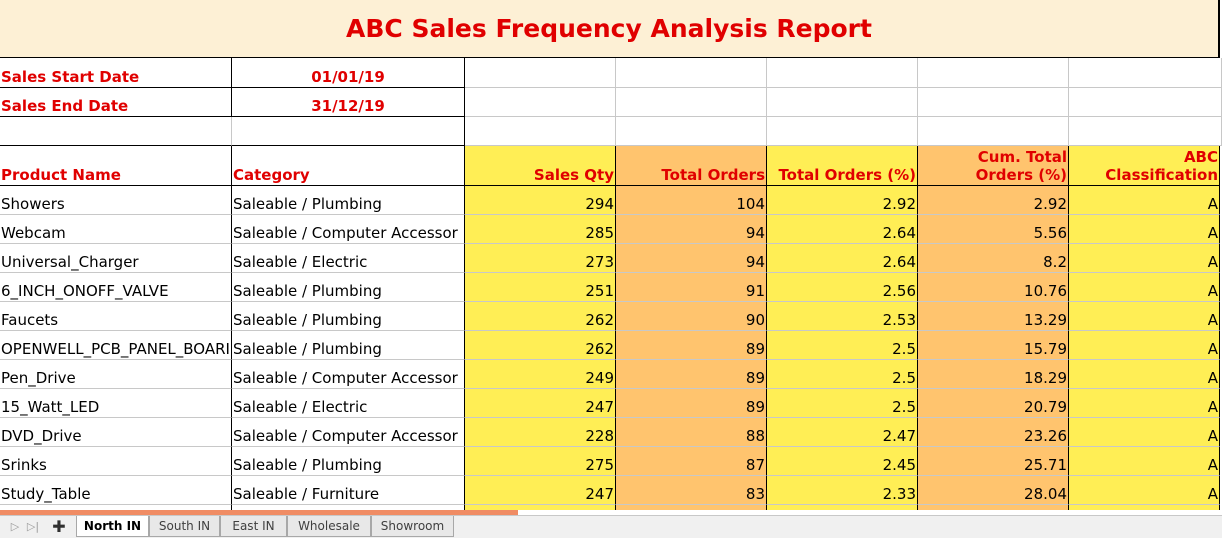 The height and width of the screenshot is (538, 1222). I want to click on cell-product: Webcam, so click(116, 229).